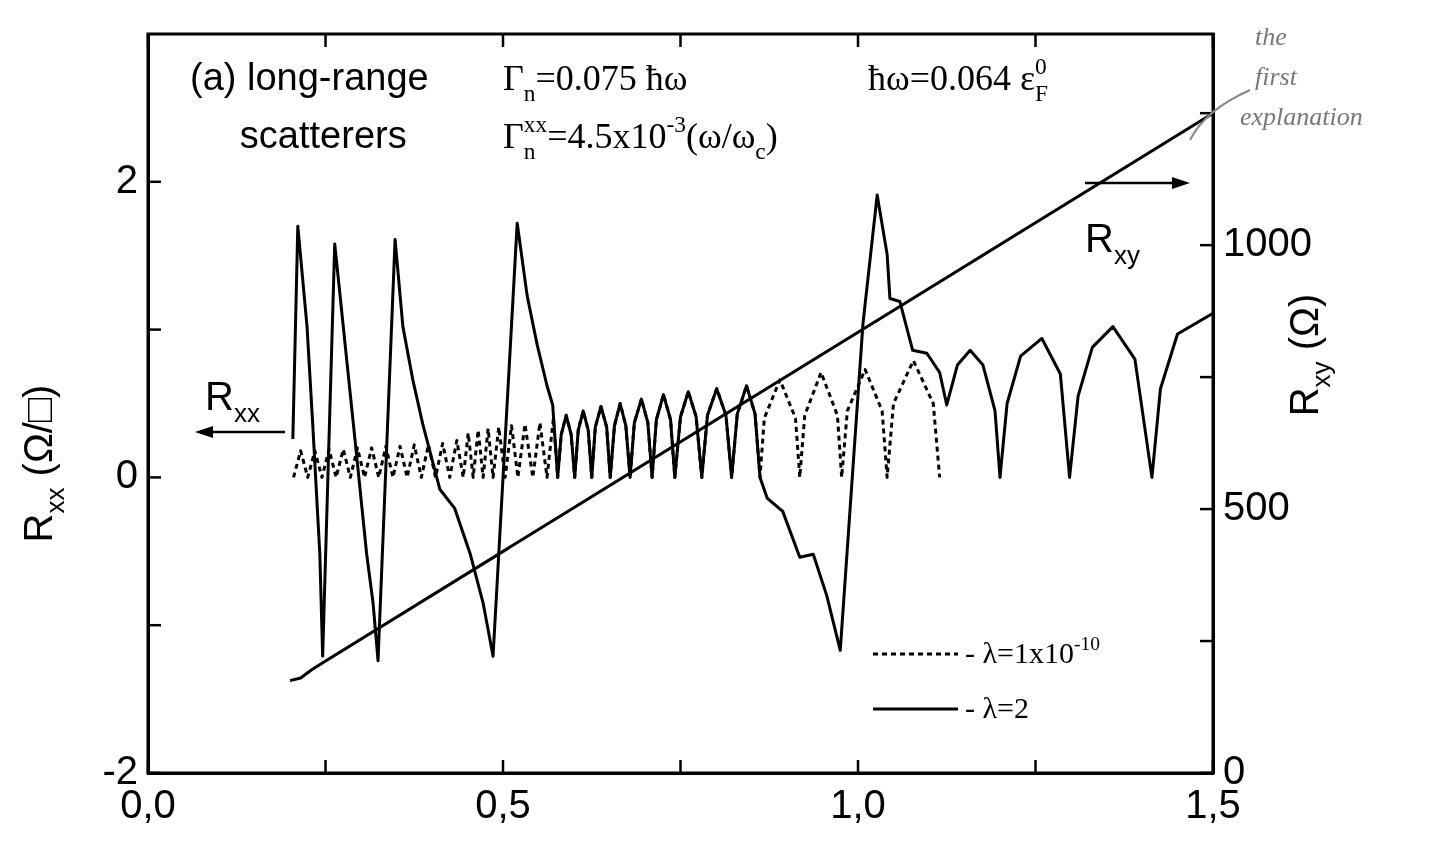 Image resolution: width=1444 pixels, height=854 pixels. What do you see at coordinates (126, 178) in the screenshot?
I see `y-tick-label: 2` at bounding box center [126, 178].